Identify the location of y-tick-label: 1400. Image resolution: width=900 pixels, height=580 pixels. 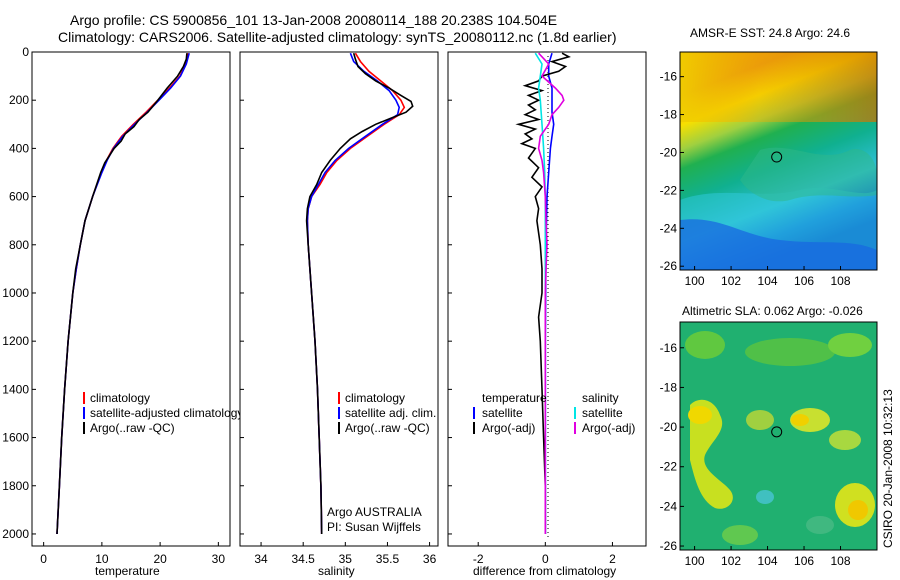
(15, 389).